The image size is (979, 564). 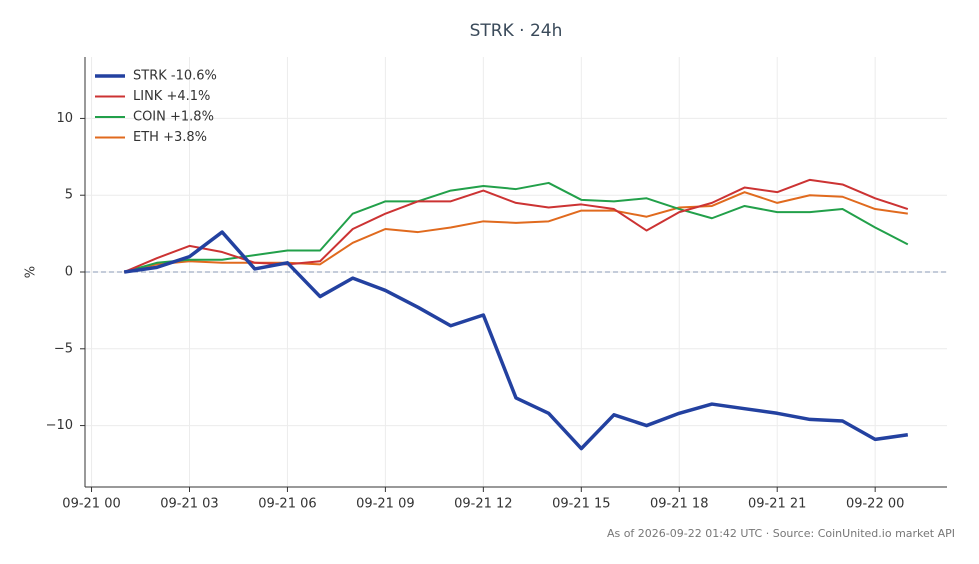 I want to click on x-tick-label: 09-21 09, so click(x=385, y=504).